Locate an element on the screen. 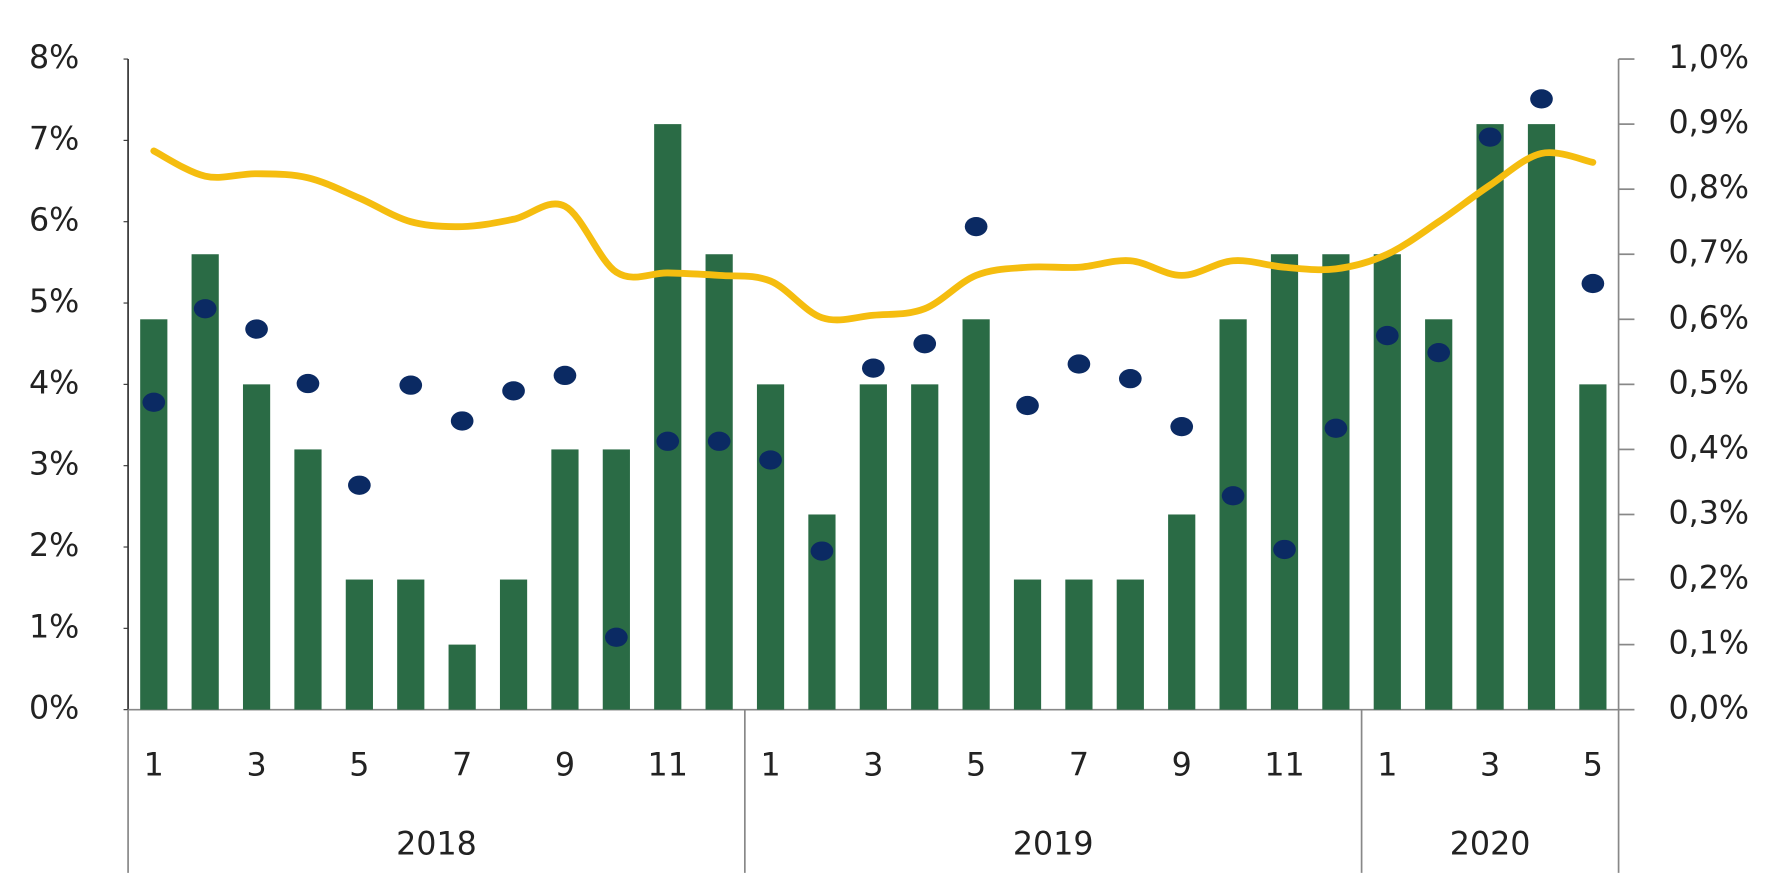 The image size is (1775, 873). y-tick-label: 4% is located at coordinates (54, 383).